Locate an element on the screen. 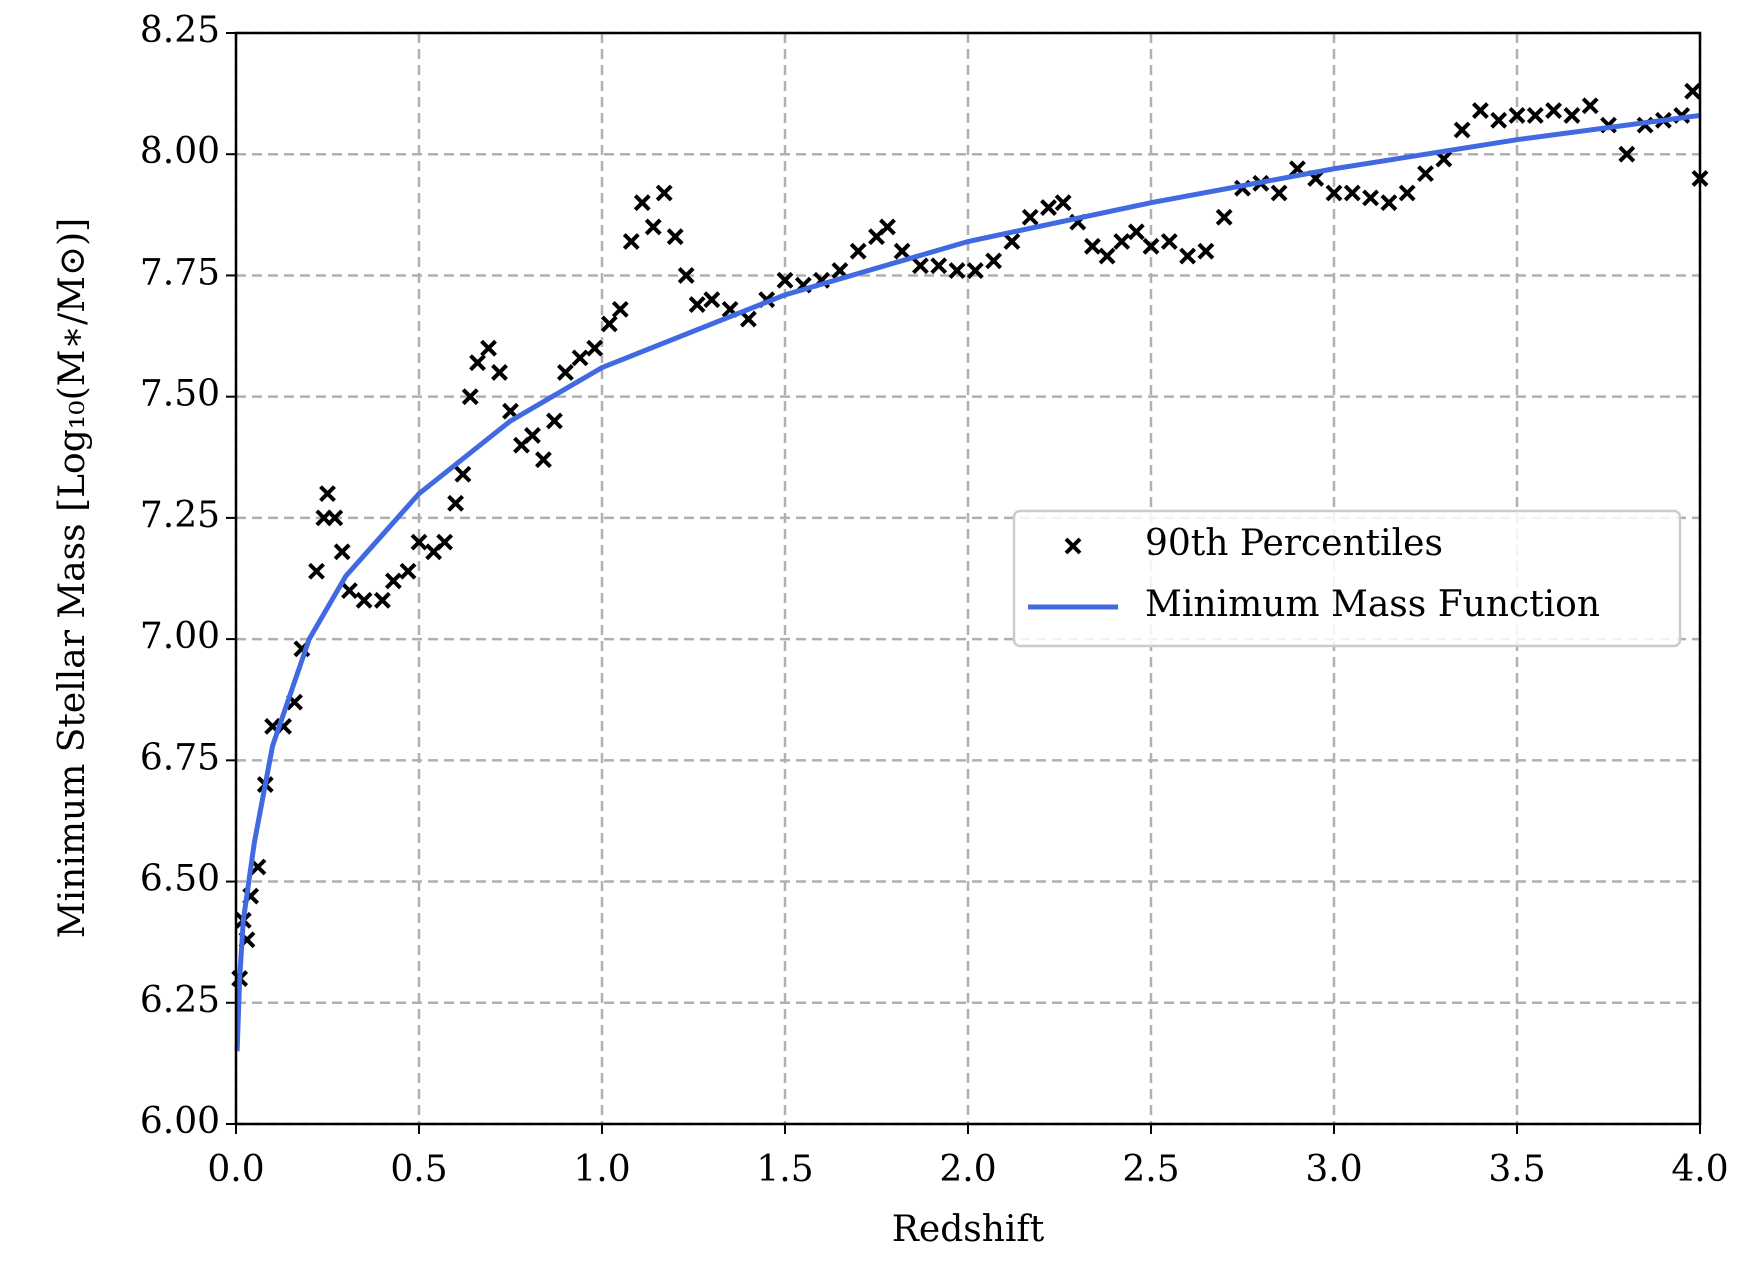 The width and height of the screenshot is (1748, 1274). y-tick-label: 6.00 is located at coordinates (180, 1121).